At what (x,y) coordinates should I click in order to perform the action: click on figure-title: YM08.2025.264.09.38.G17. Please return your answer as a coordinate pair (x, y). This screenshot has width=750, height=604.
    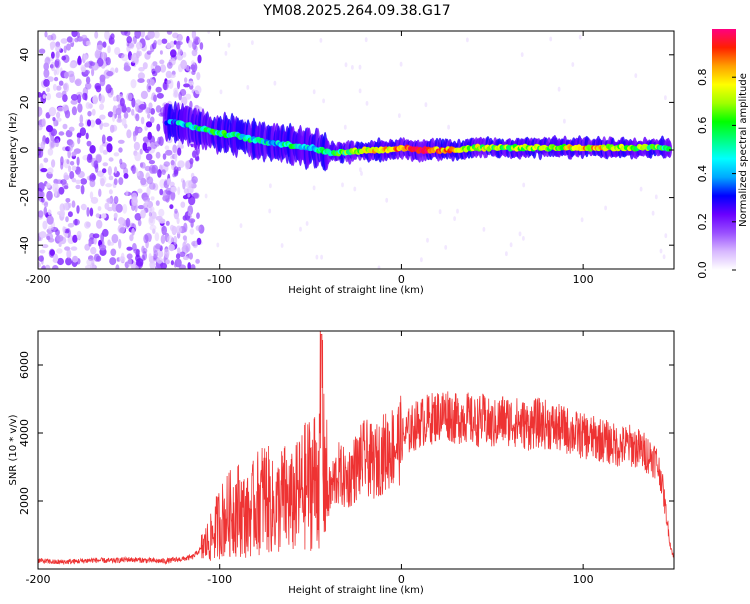
    Looking at the image, I should click on (356, 11).